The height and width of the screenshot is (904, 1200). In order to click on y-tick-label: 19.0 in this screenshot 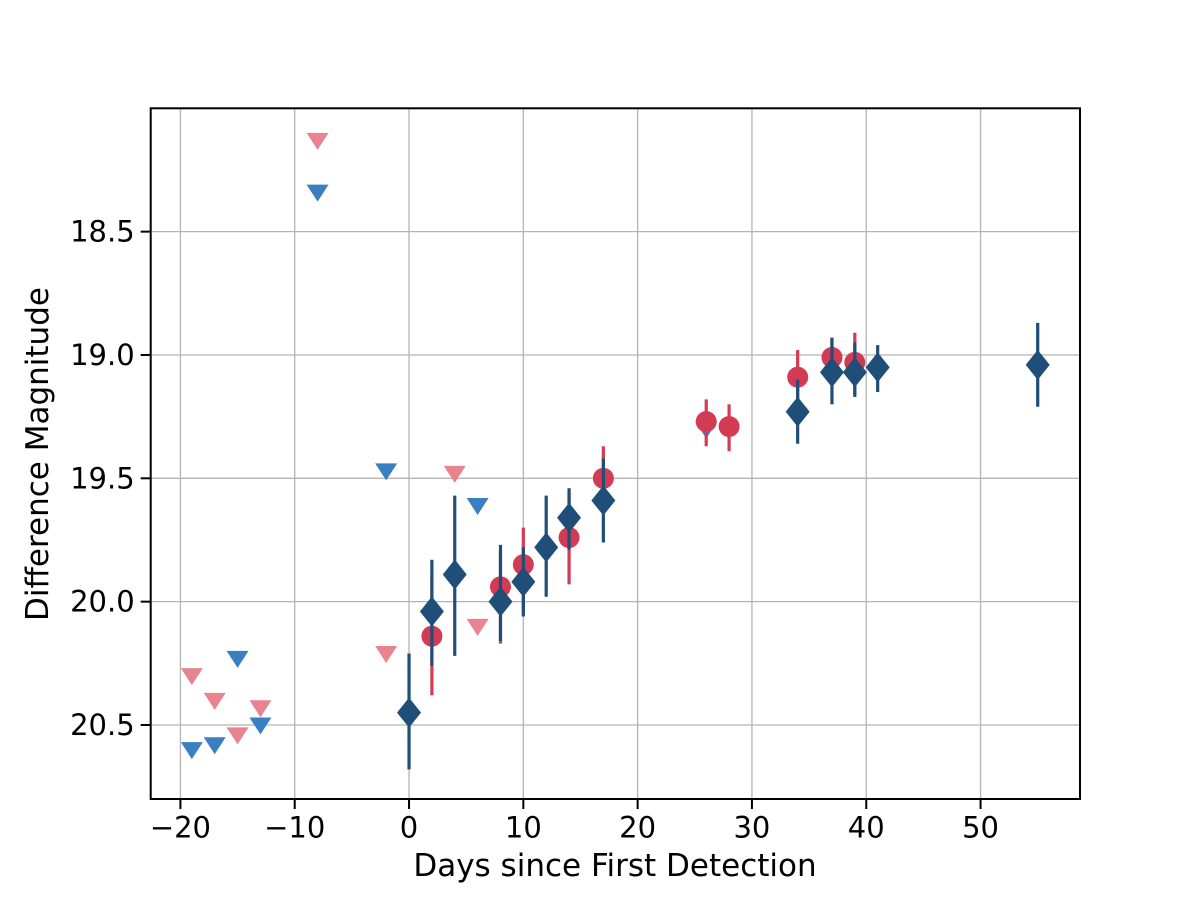, I will do `click(102, 355)`.